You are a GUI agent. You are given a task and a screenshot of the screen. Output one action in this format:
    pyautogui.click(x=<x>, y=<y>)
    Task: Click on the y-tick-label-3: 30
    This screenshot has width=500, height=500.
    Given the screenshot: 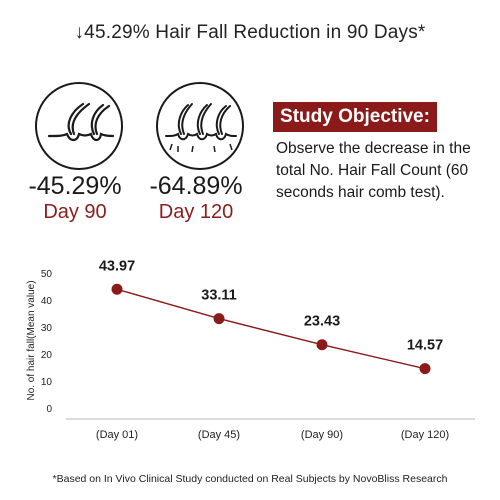 What is the action you would take?
    pyautogui.click(x=47, y=328)
    